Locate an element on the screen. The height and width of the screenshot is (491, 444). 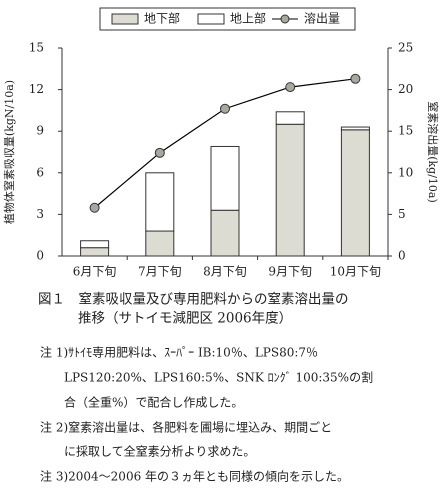
y-axis-label: 植物体窒素吸収量(kgN/10a) is located at coordinates (9, 152).